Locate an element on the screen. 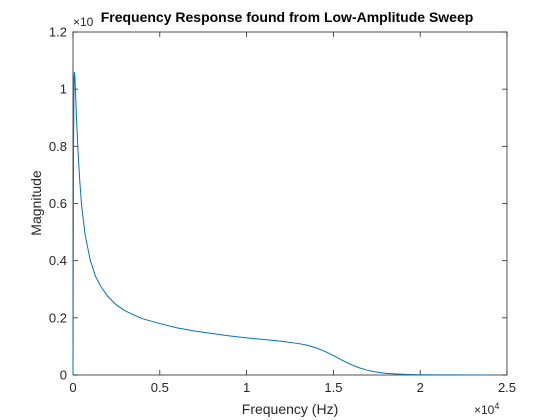  x-tick-label: 2.5 is located at coordinates (507, 387).